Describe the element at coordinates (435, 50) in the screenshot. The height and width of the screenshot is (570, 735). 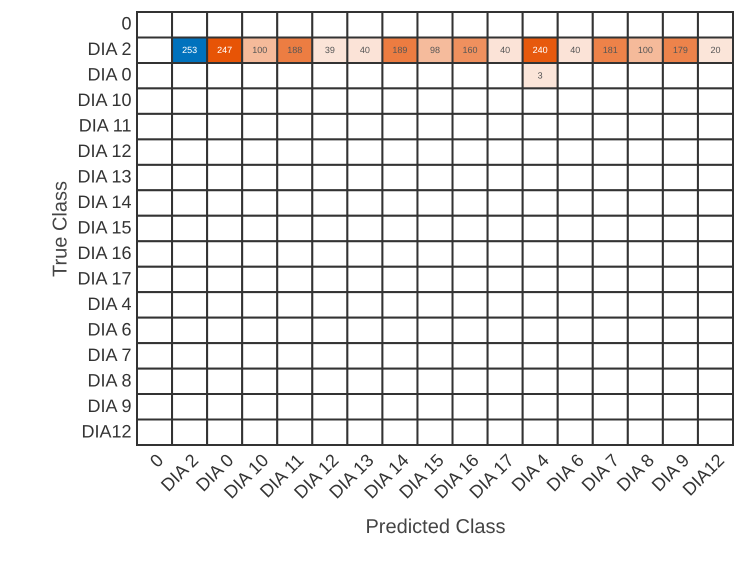
I see `data-label: 98` at that location.